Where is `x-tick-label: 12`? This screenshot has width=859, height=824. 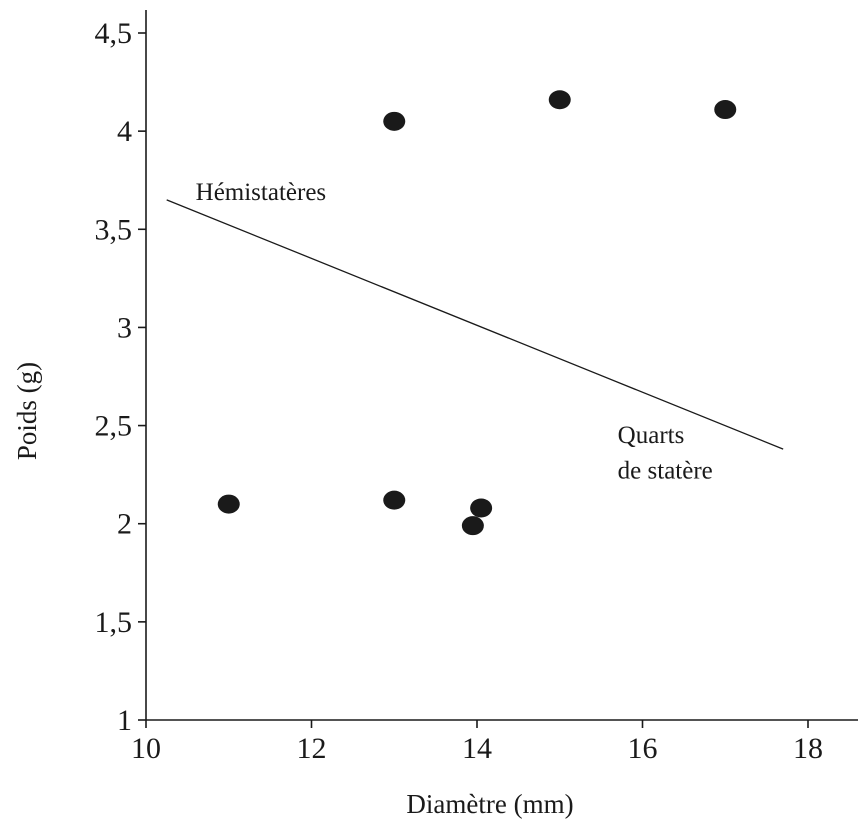
x-tick-label: 12 is located at coordinates (312, 748).